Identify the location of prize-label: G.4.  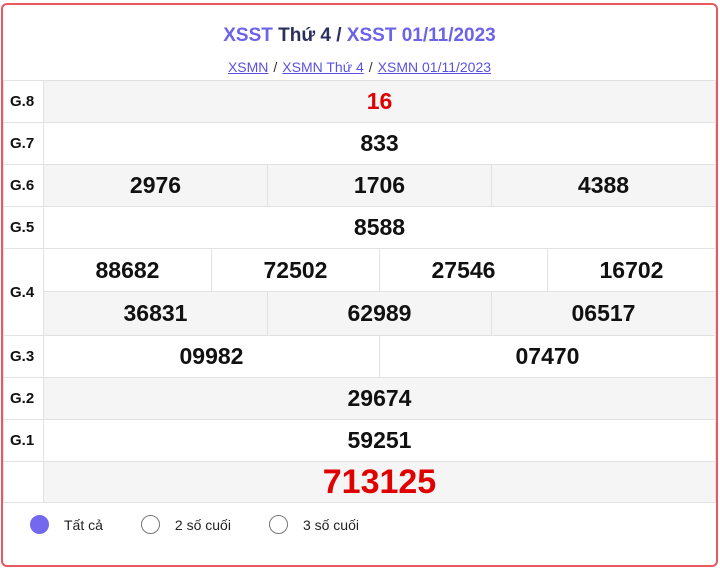
(23, 292).